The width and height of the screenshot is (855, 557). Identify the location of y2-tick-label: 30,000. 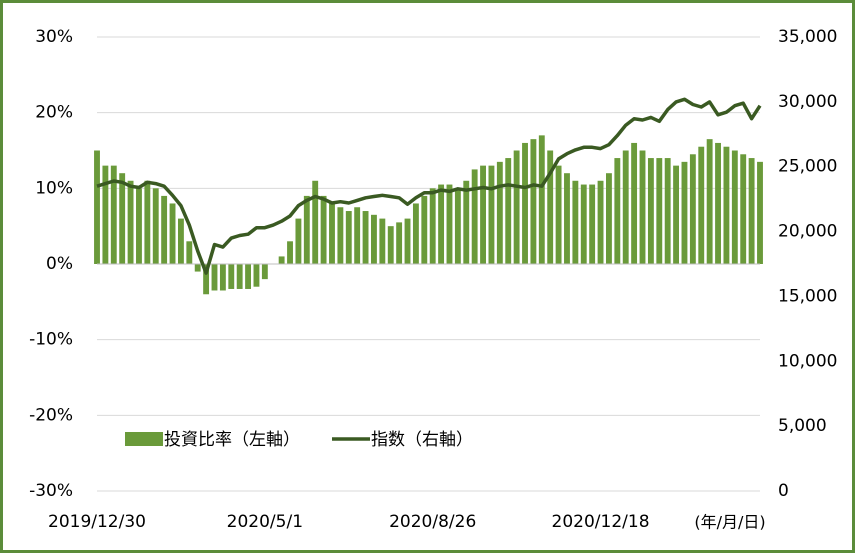
(807, 102).